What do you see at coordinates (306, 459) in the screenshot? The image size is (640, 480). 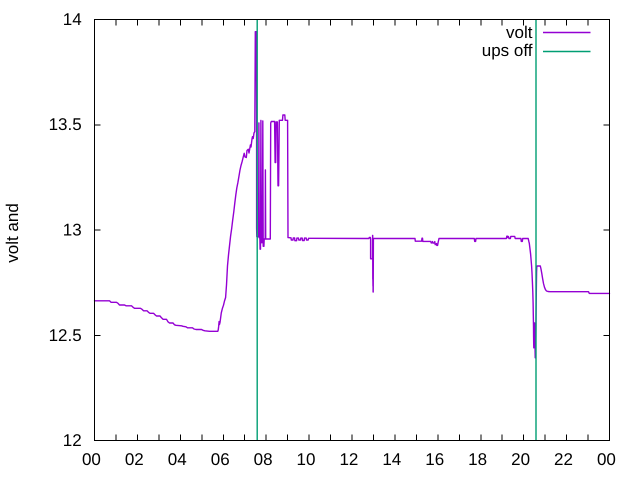 I see `svg-text: 10` at bounding box center [306, 459].